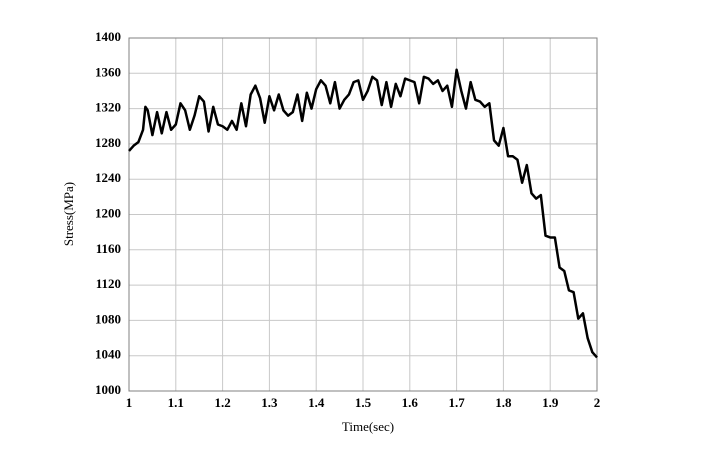 This screenshot has width=704, height=464. I want to click on y-tick-label: 1280, so click(108, 142).